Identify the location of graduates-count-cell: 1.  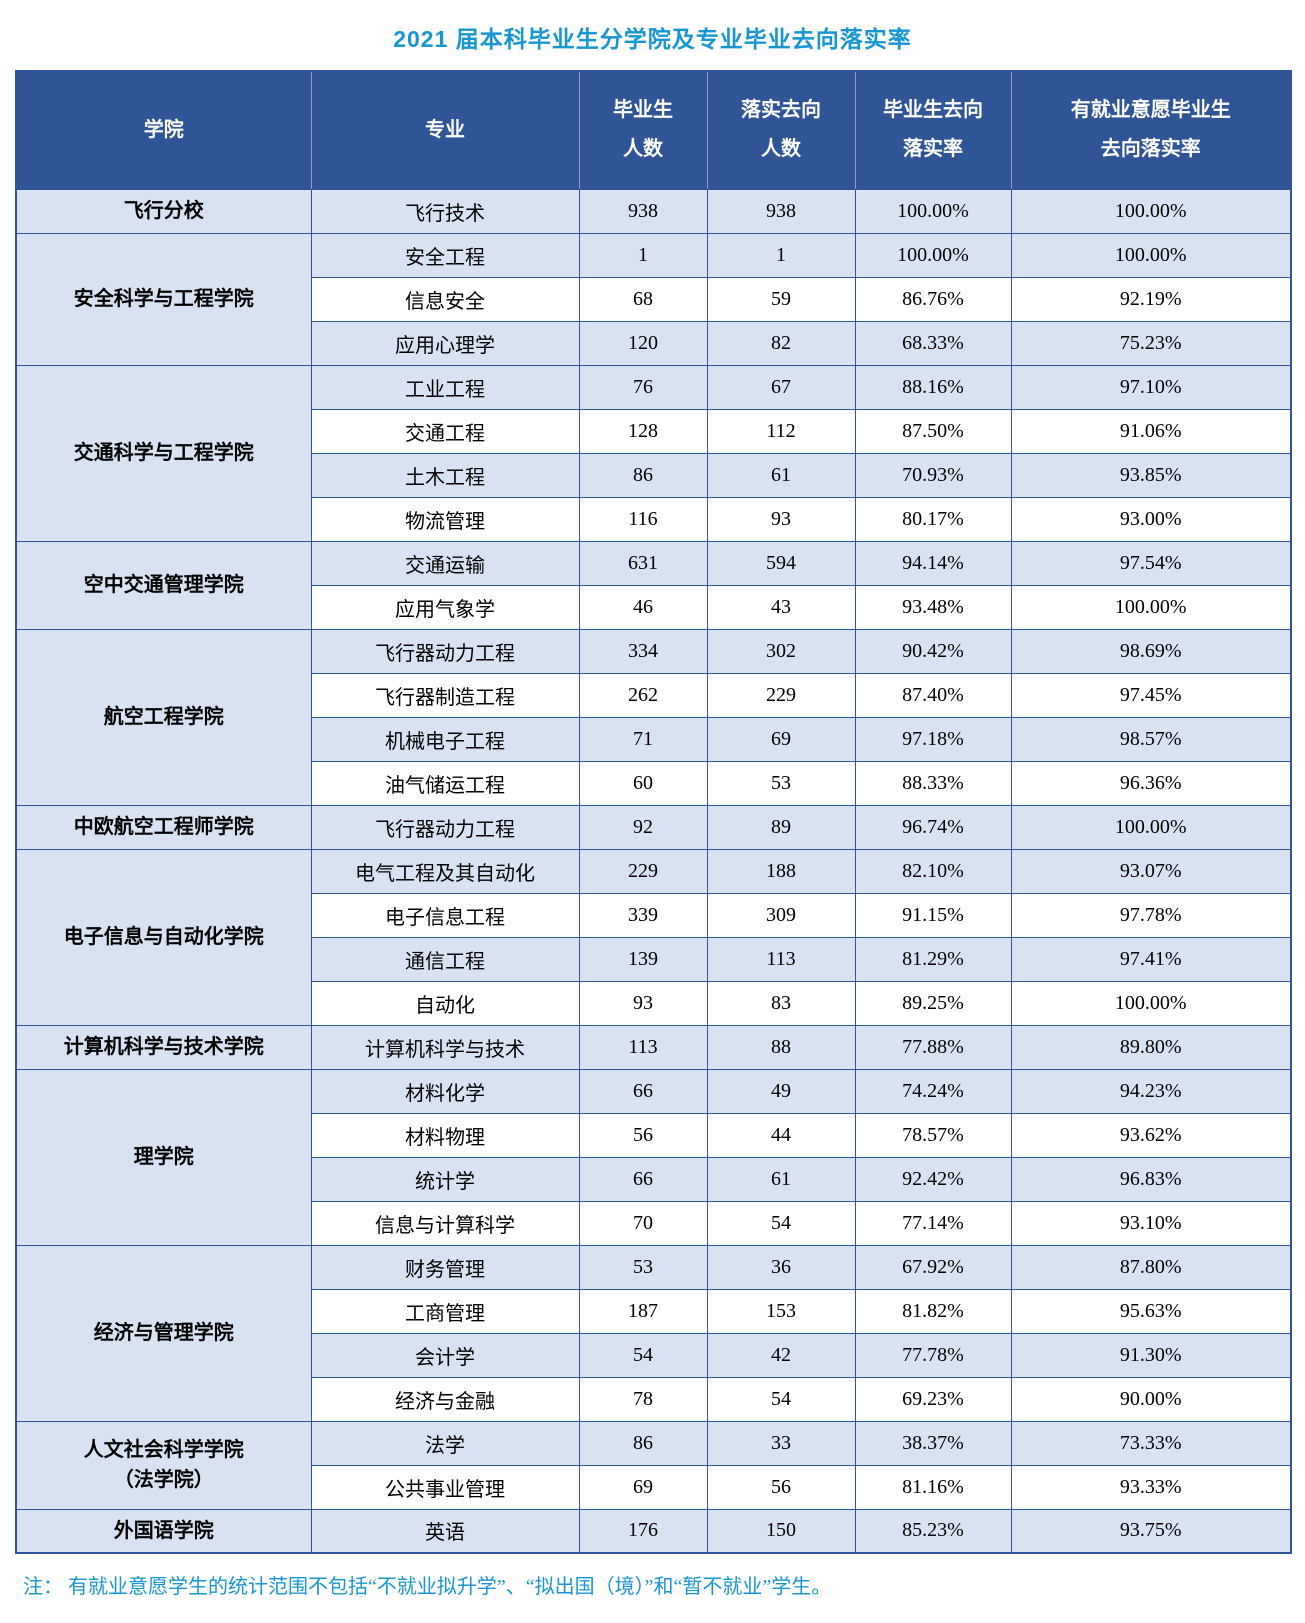
(643, 255).